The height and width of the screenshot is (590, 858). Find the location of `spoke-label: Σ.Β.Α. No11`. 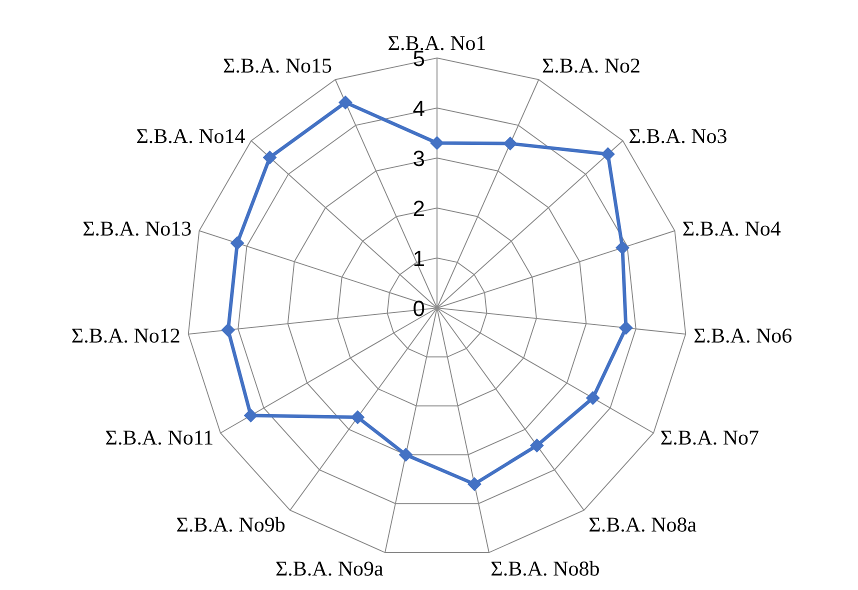

spoke-label: Σ.Β.Α. No11 is located at coordinates (159, 437).